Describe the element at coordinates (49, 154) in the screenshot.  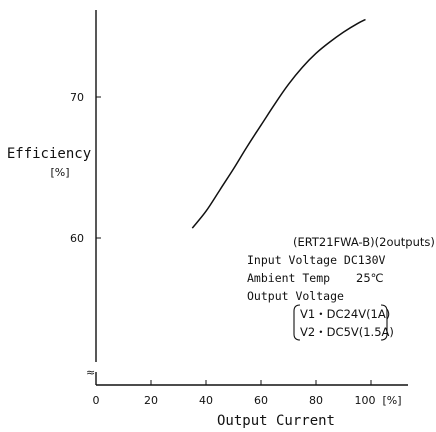
I see `y-axis-title: Efficiency` at that location.